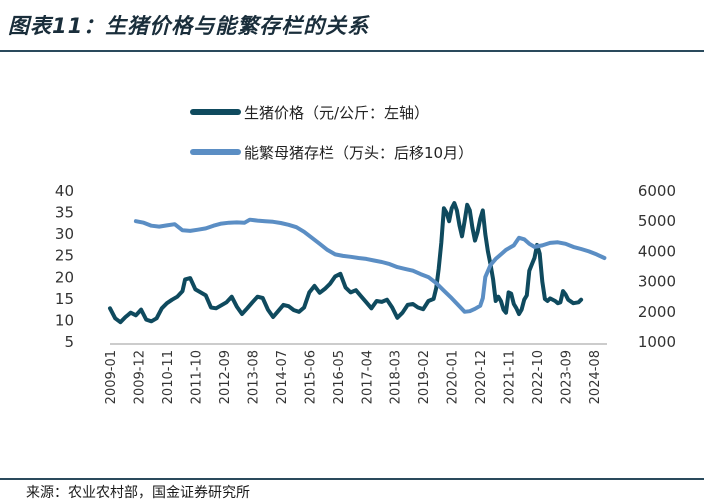 The height and width of the screenshot is (502, 704). Describe the element at coordinates (168, 377) in the screenshot. I see `x-tick-label: 2010-11` at that location.